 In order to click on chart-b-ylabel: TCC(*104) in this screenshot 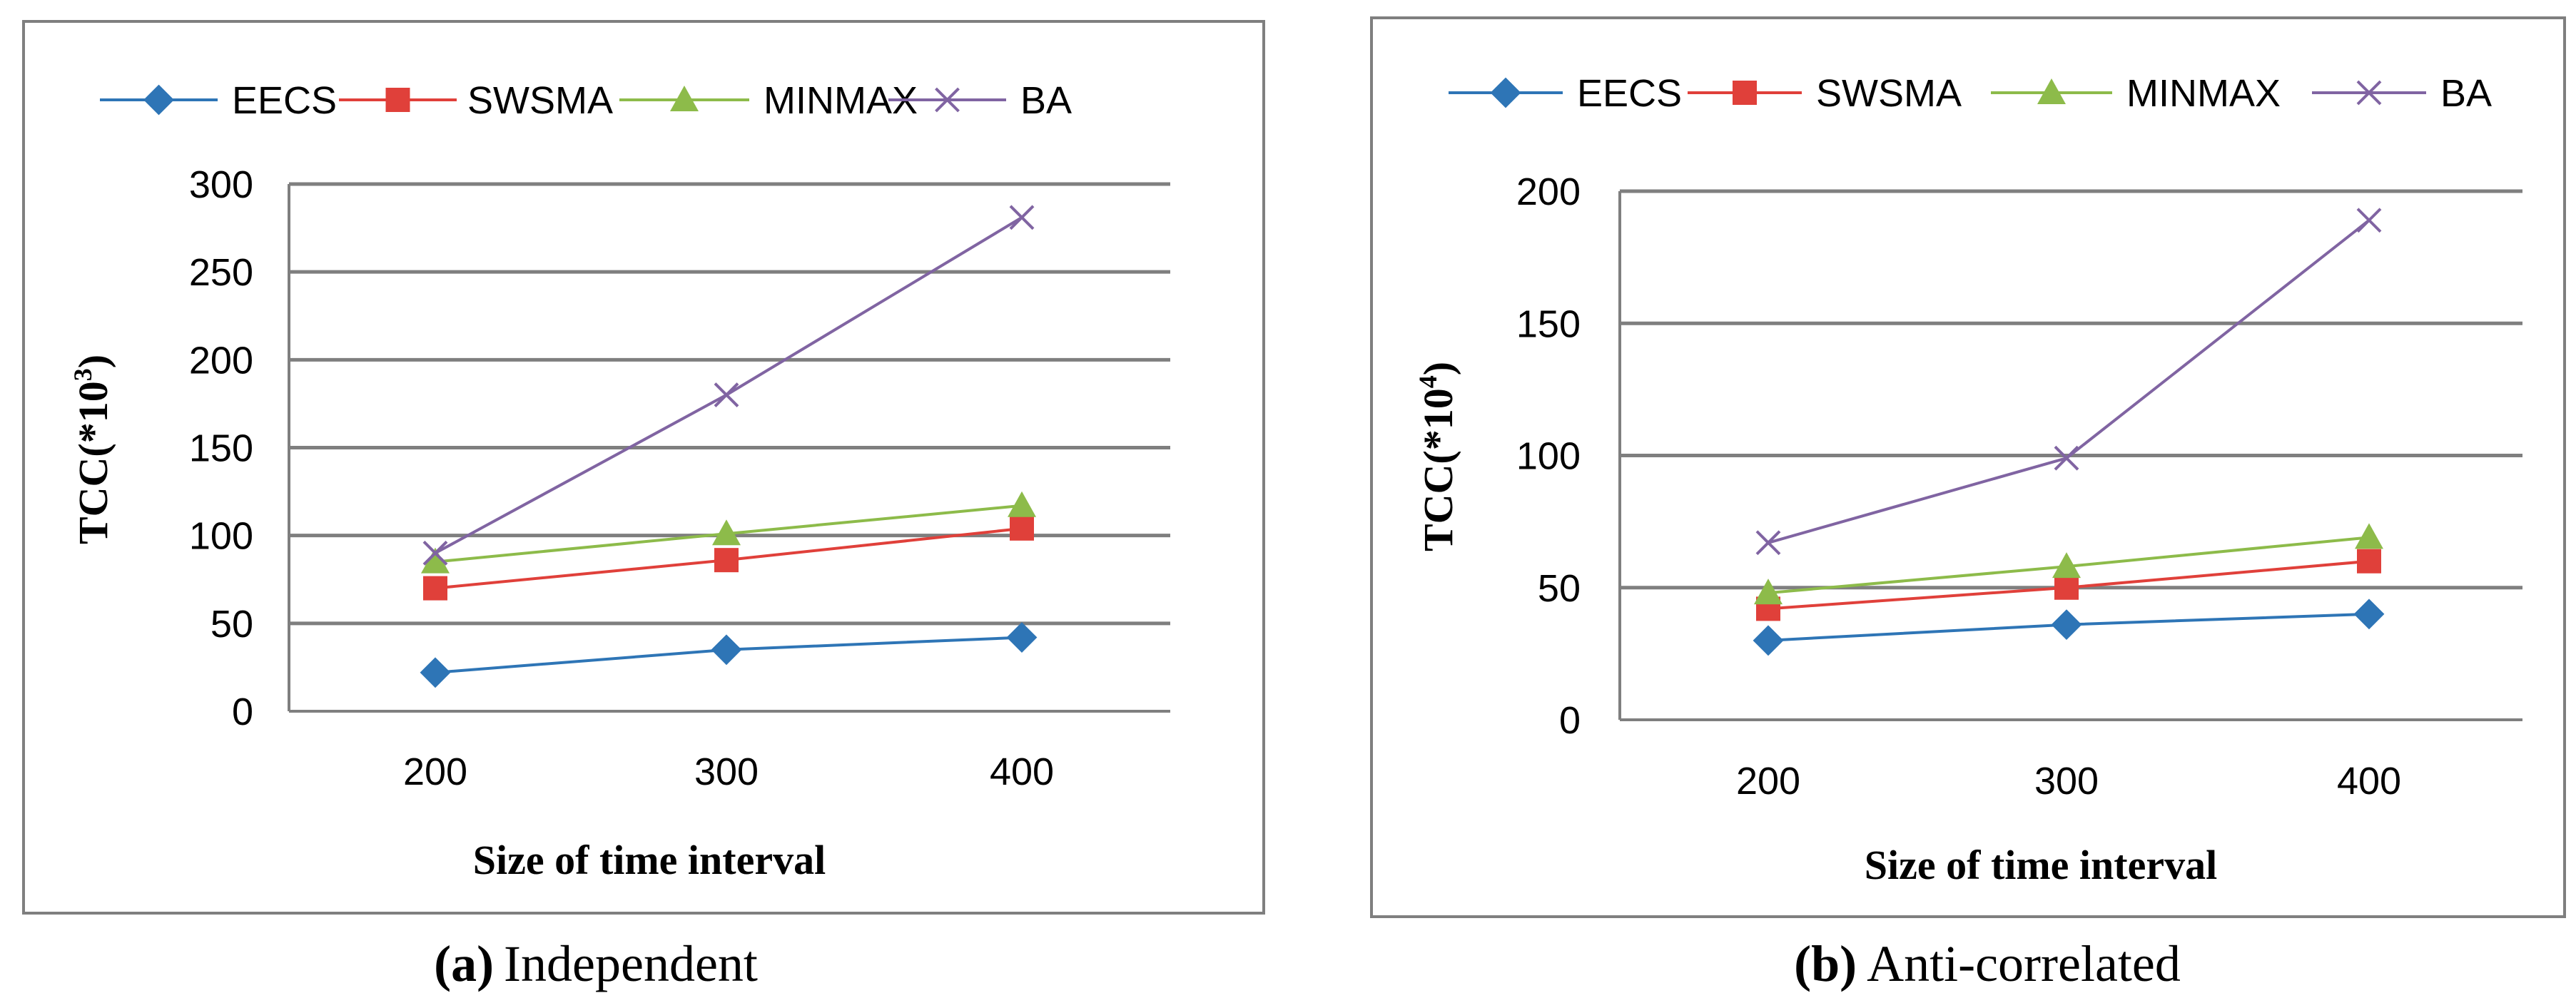, I will do `click(1437, 456)`.